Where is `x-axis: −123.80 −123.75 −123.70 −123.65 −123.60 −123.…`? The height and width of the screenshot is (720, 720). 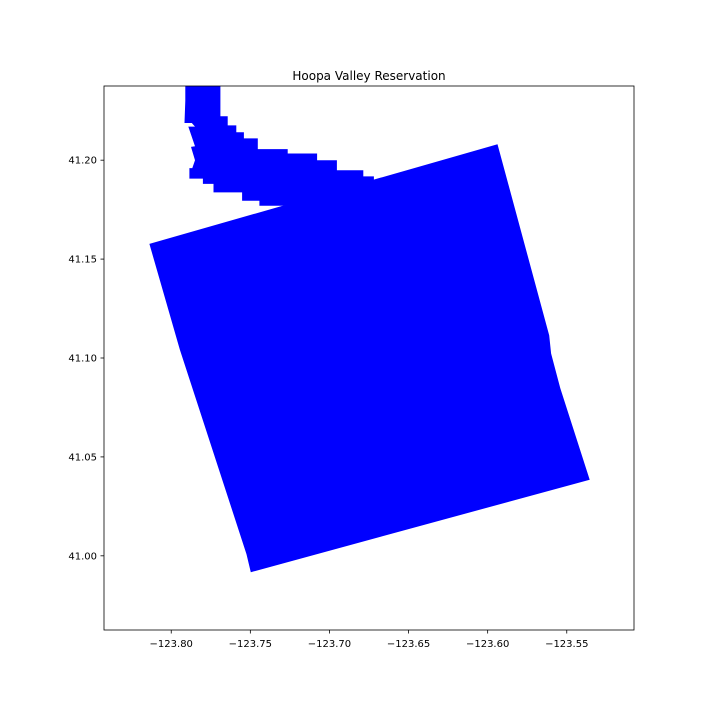 x-axis: −123.80 −123.75 −123.70 −123.65 −123.60 −123.… is located at coordinates (369, 640).